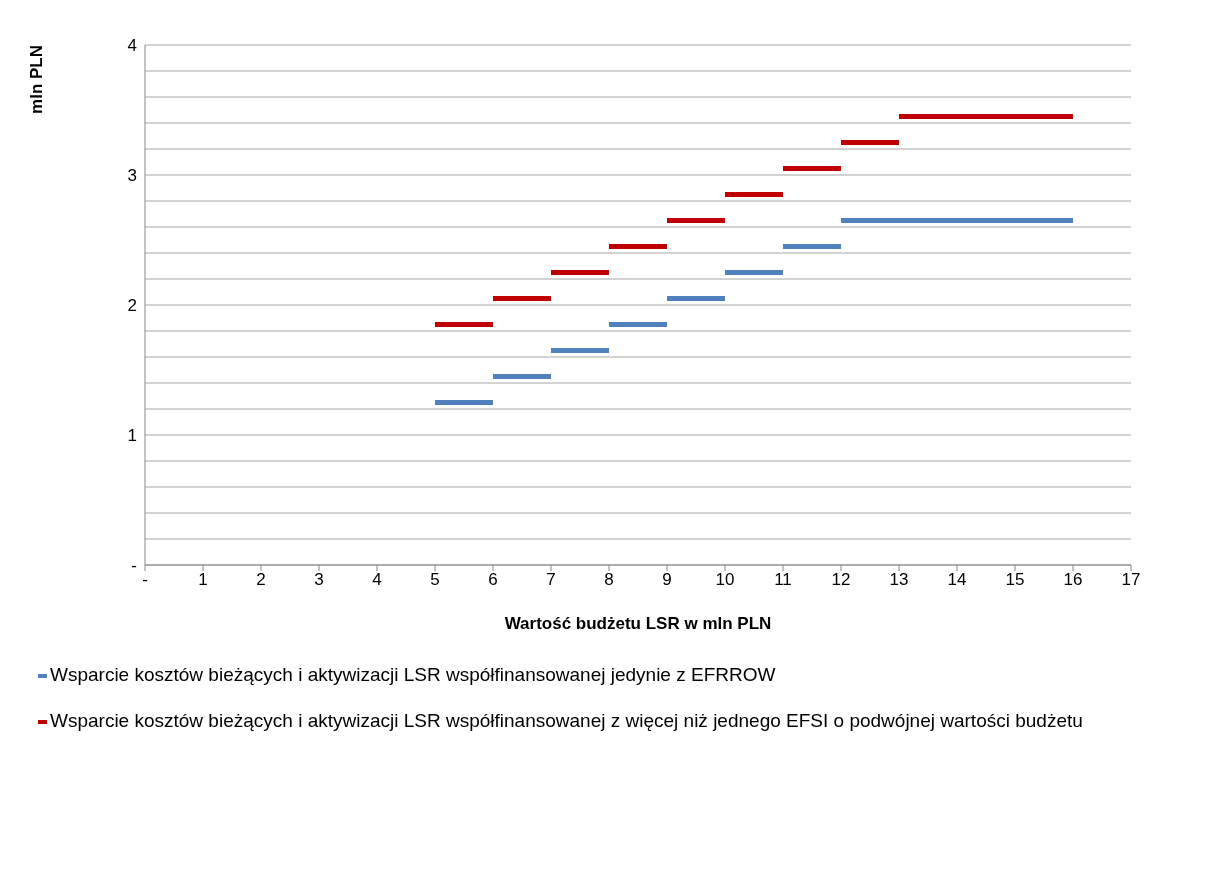  I want to click on x-tick-label: 15, so click(1015, 580).